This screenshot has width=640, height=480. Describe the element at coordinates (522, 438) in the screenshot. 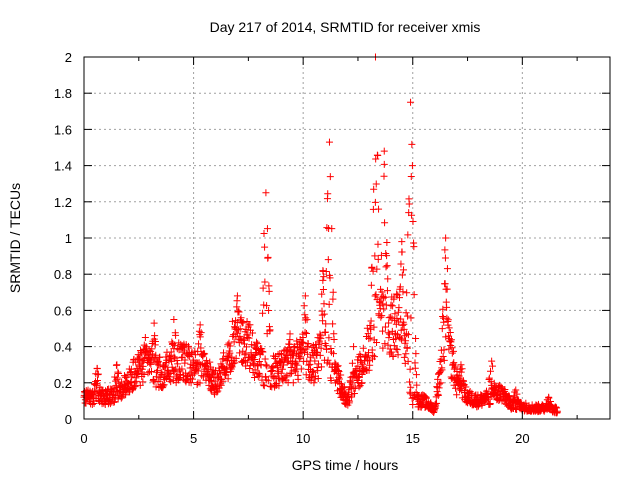

I see `x-tick-label: 20` at that location.